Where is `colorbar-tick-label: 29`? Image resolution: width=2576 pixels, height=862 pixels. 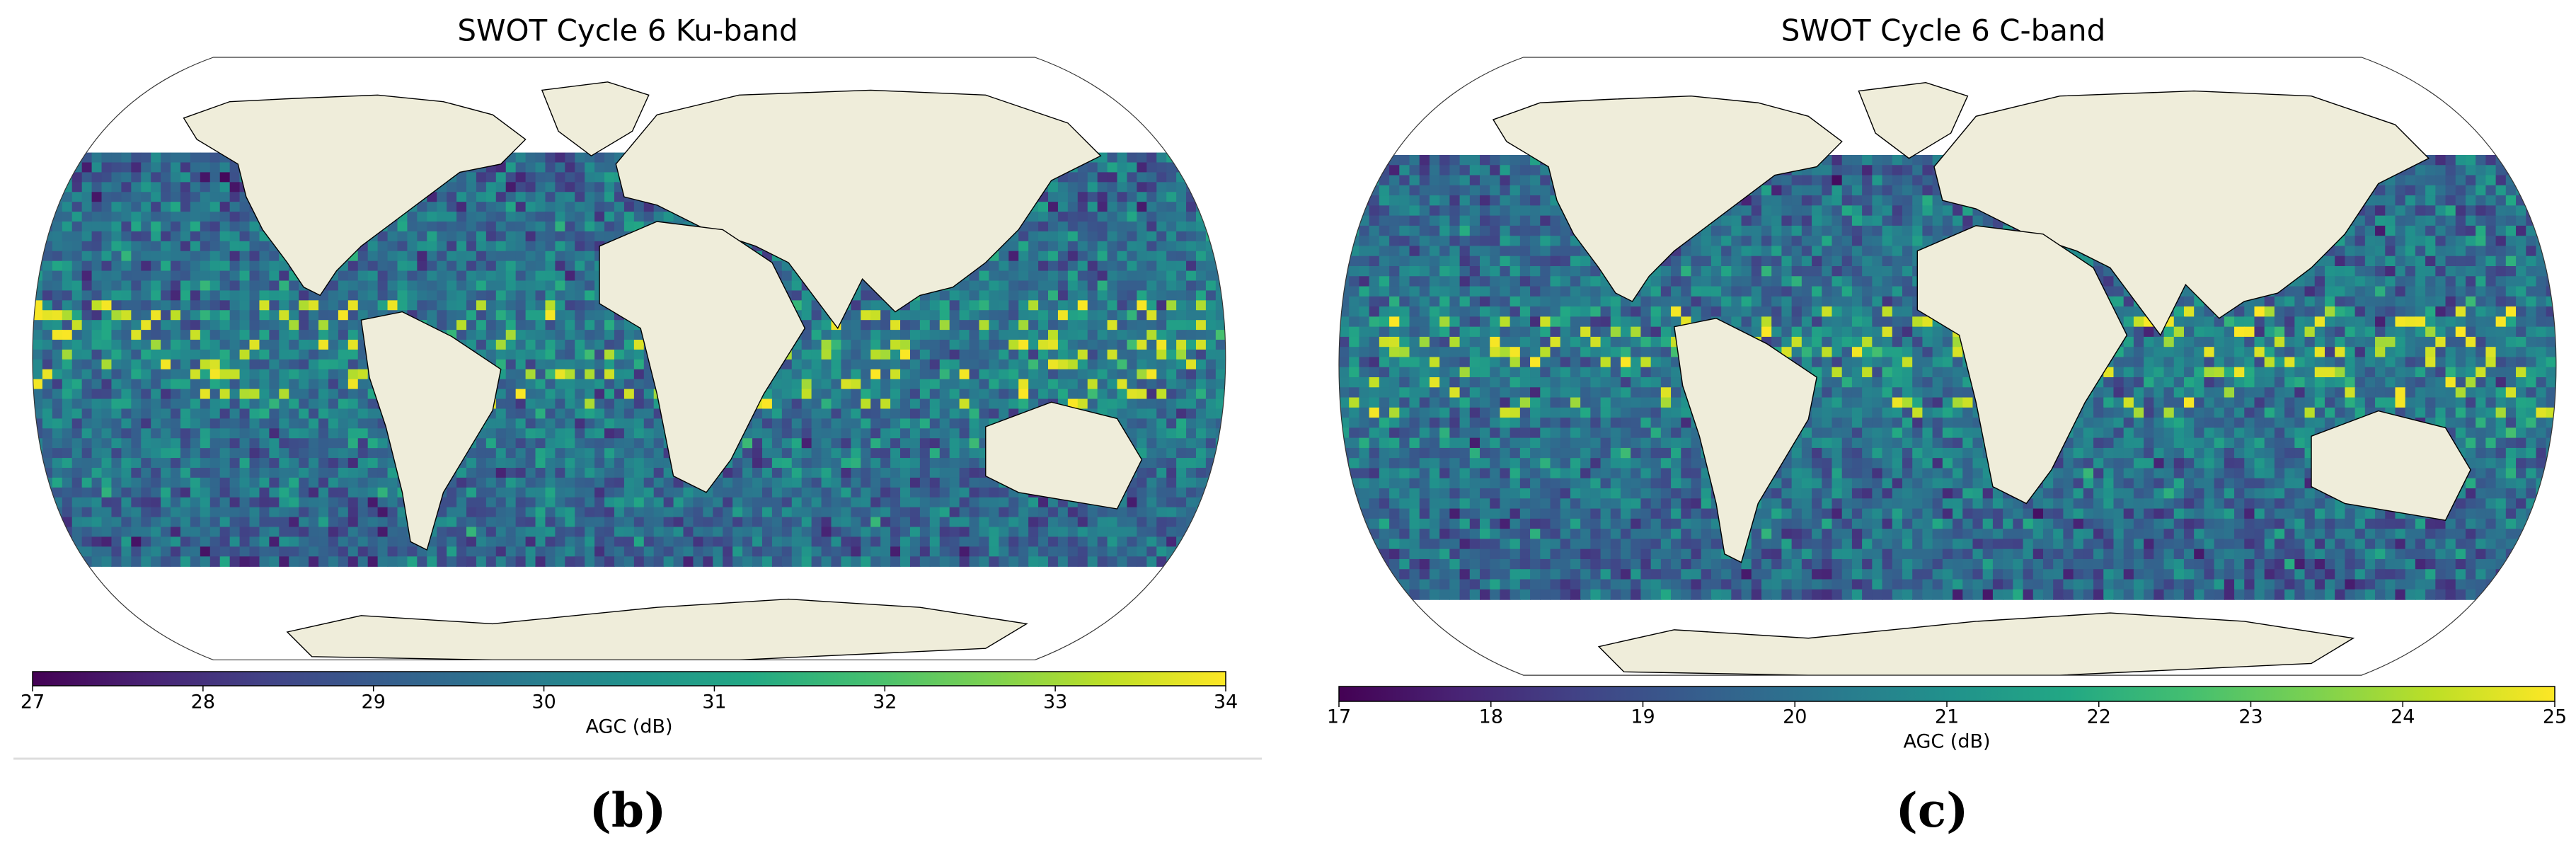 colorbar-tick-label: 29 is located at coordinates (374, 702).